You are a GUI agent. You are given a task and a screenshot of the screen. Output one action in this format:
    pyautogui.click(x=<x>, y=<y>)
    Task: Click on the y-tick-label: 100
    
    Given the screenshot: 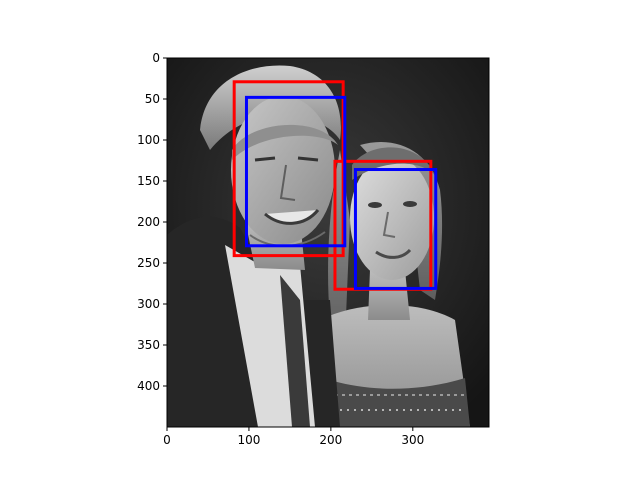 What is the action you would take?
    pyautogui.click(x=148, y=140)
    